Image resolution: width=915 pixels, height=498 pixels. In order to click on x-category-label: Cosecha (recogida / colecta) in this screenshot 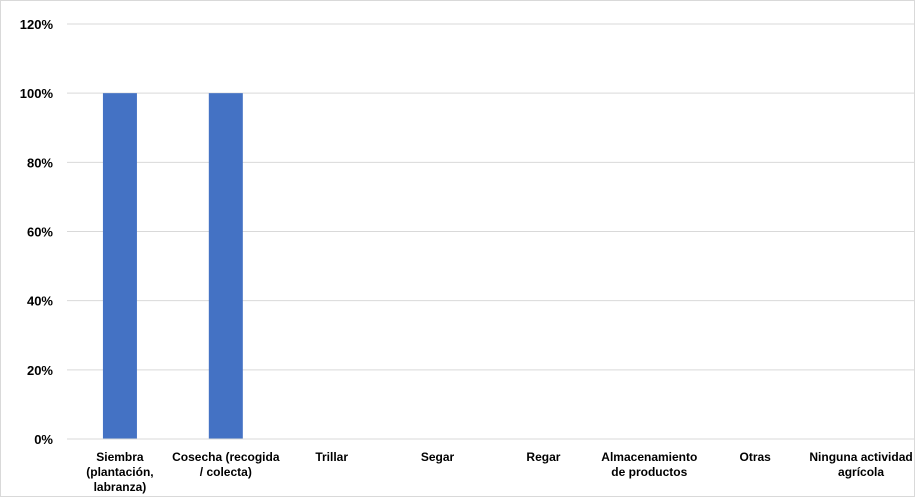, I will do `click(226, 464)`.